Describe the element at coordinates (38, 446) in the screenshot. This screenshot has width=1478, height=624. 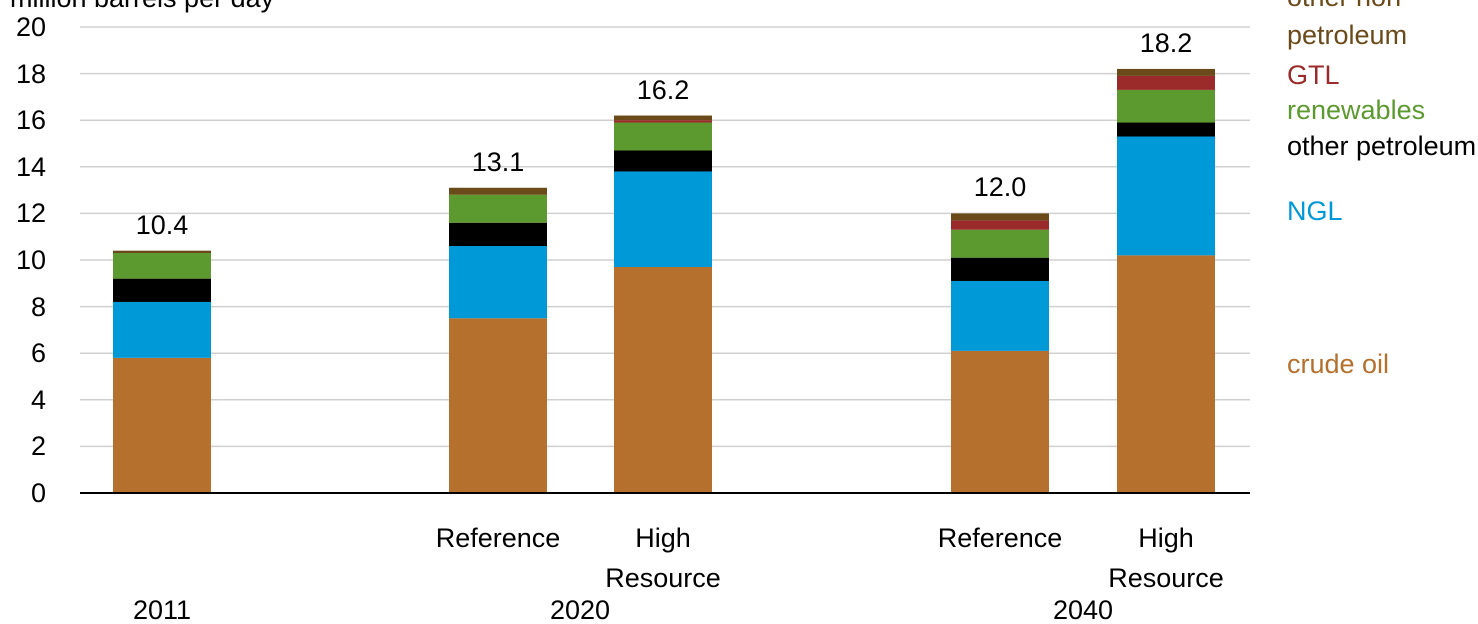
I see `y-tick-label: 2` at that location.